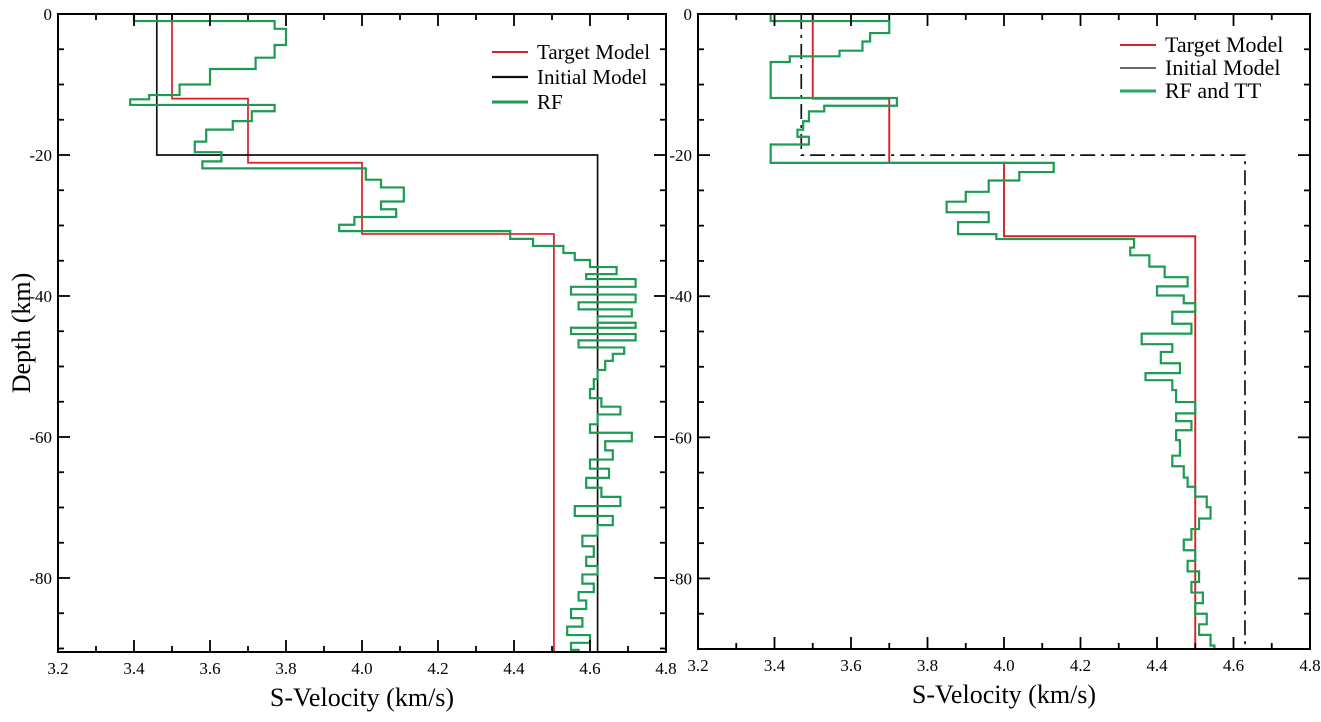  What do you see at coordinates (21, 333) in the screenshot?
I see `y-axis-title: Depth (km)` at bounding box center [21, 333].